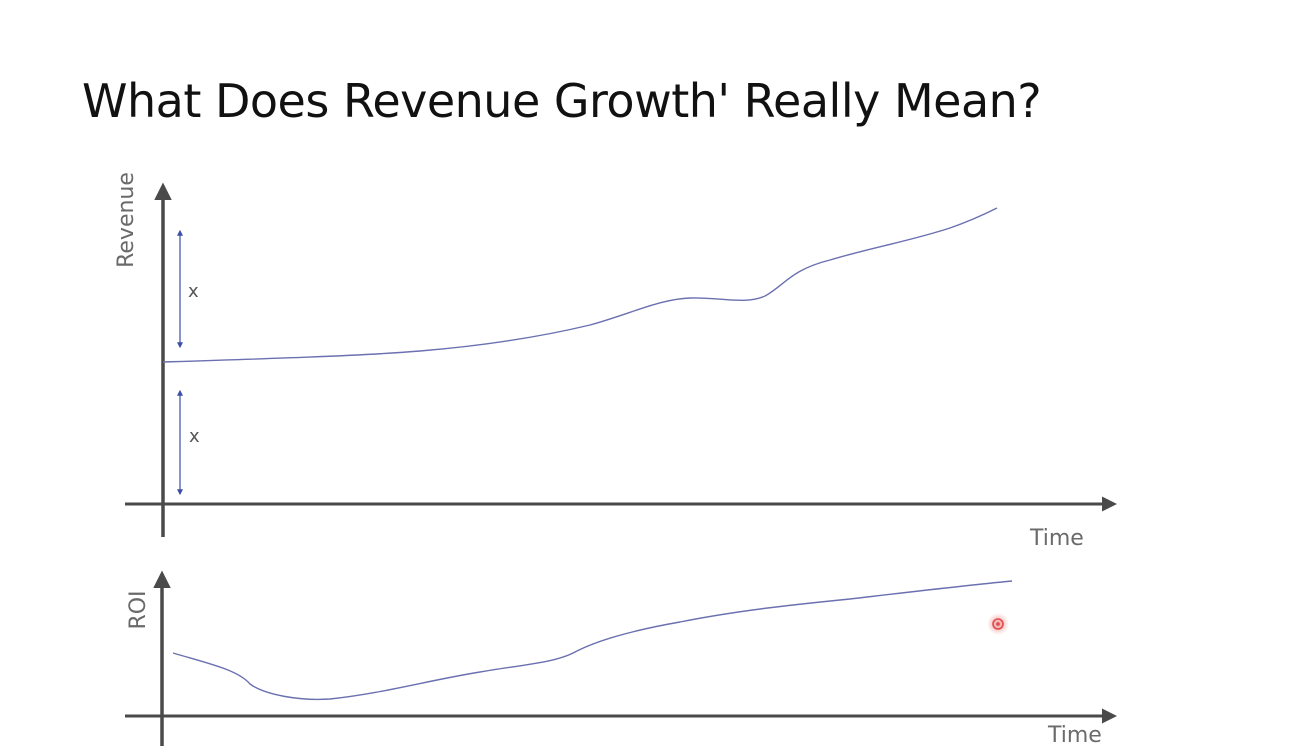  I want to click on roi-x-label: Time, so click(1074, 735).